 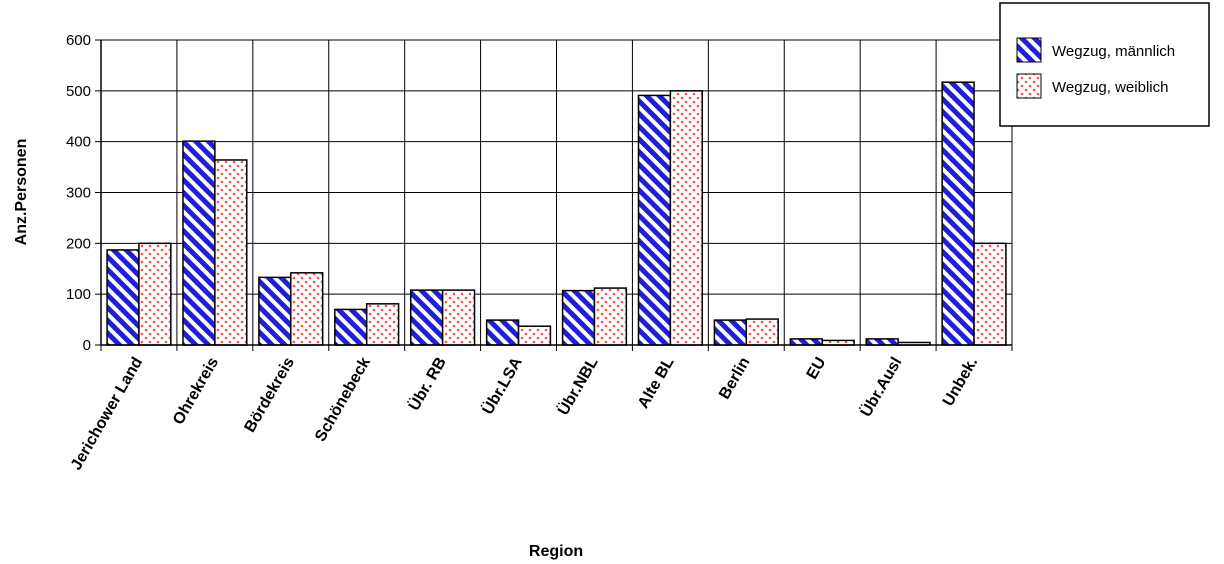 I want to click on x-tick-label: Bördekreis, so click(x=270, y=394).